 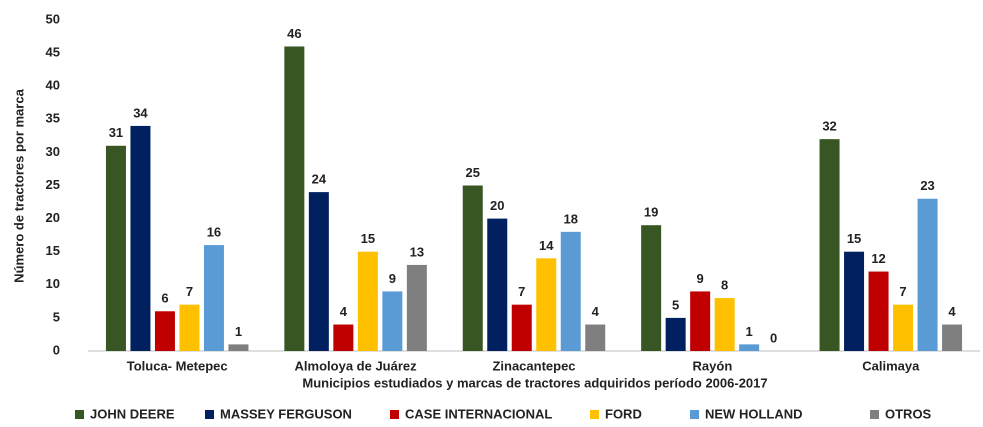 I want to click on data-label: 24, so click(x=319, y=179).